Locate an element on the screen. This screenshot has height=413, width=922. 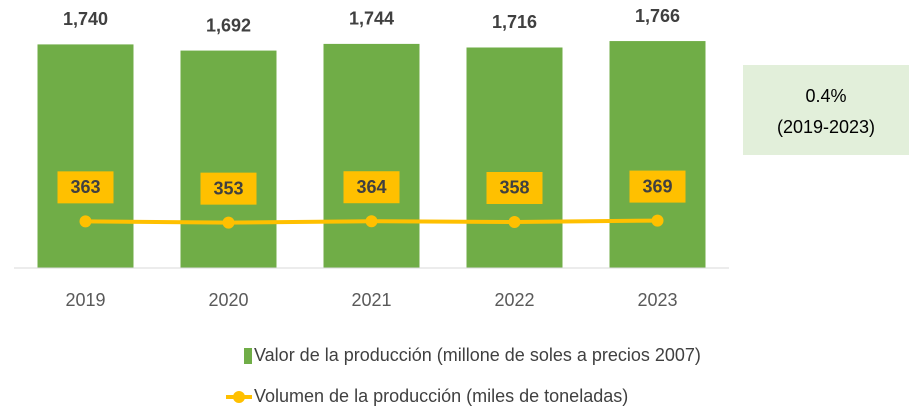
line-value-label: 364 is located at coordinates (371, 187).